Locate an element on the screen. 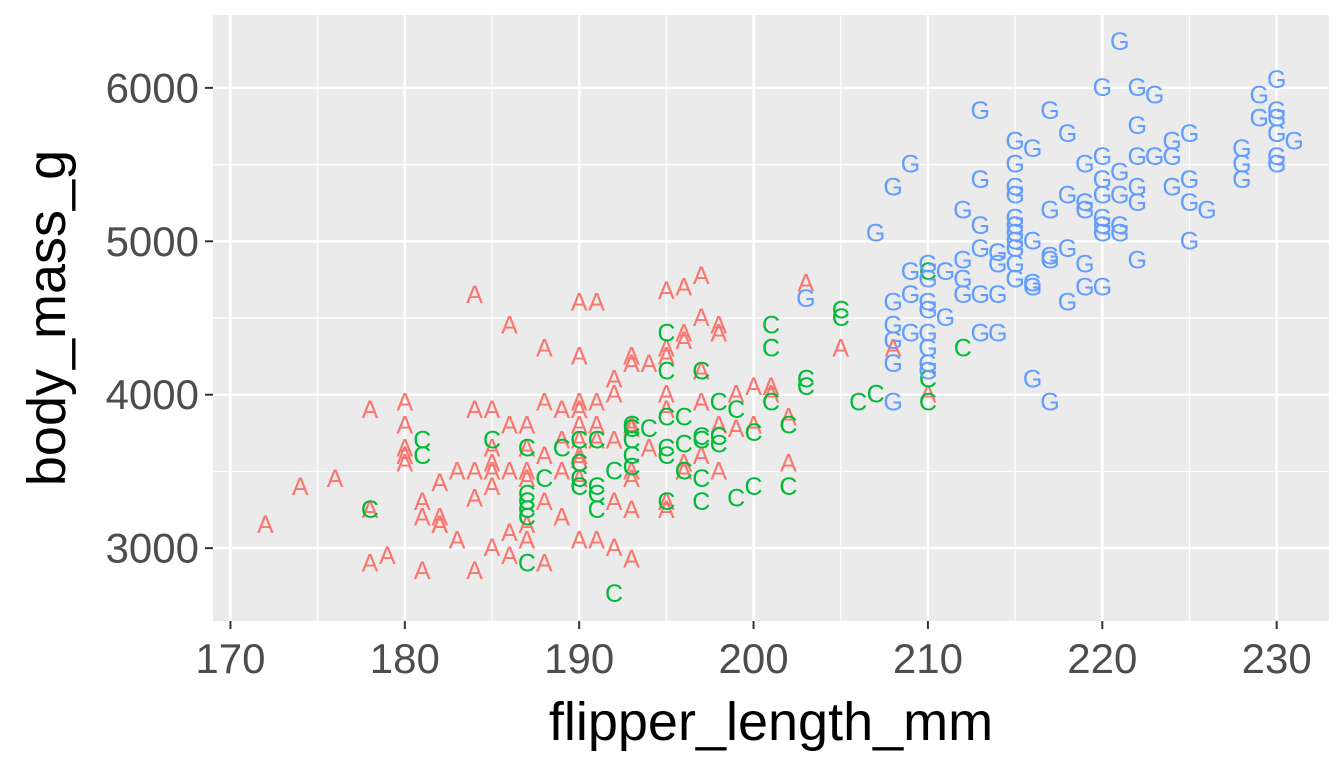 The width and height of the screenshot is (1344, 768). y-tick-label: 6000 is located at coordinates (152, 87).